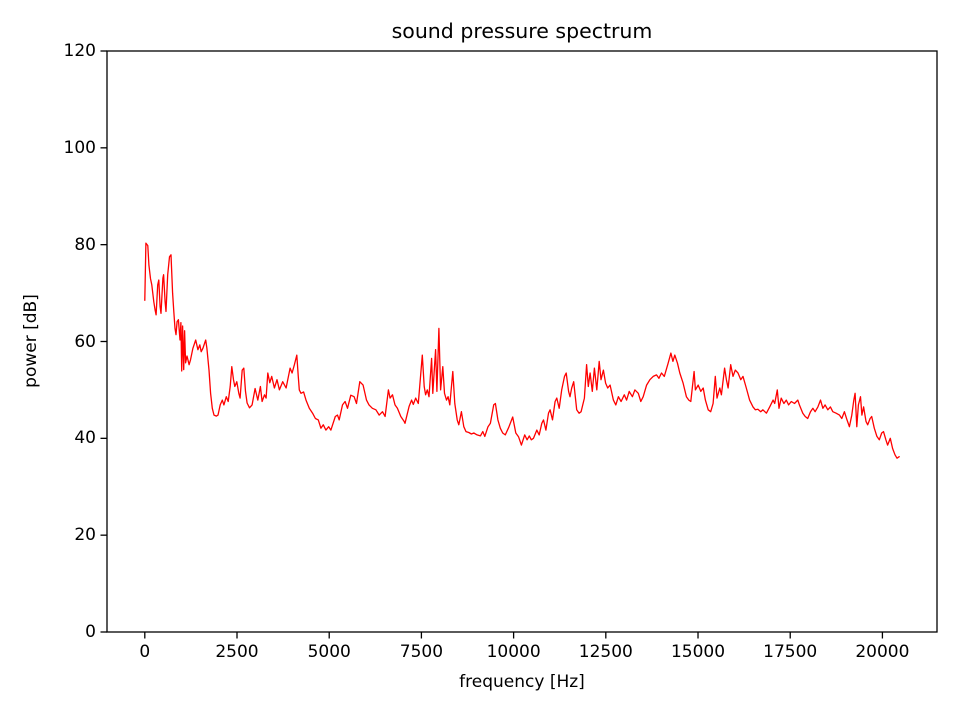 This screenshot has height=720, width=960. What do you see at coordinates (145, 652) in the screenshot?
I see `x-tick-label-0: 0` at bounding box center [145, 652].